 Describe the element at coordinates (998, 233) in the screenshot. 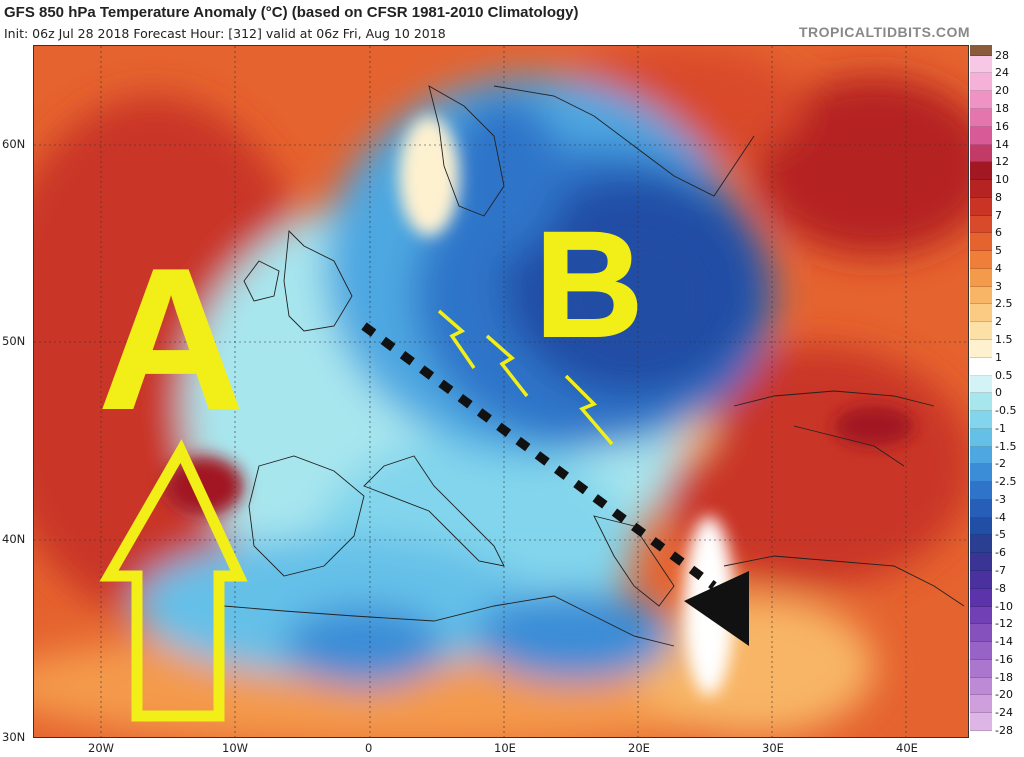

I see `colorbar-label: 6` at that location.